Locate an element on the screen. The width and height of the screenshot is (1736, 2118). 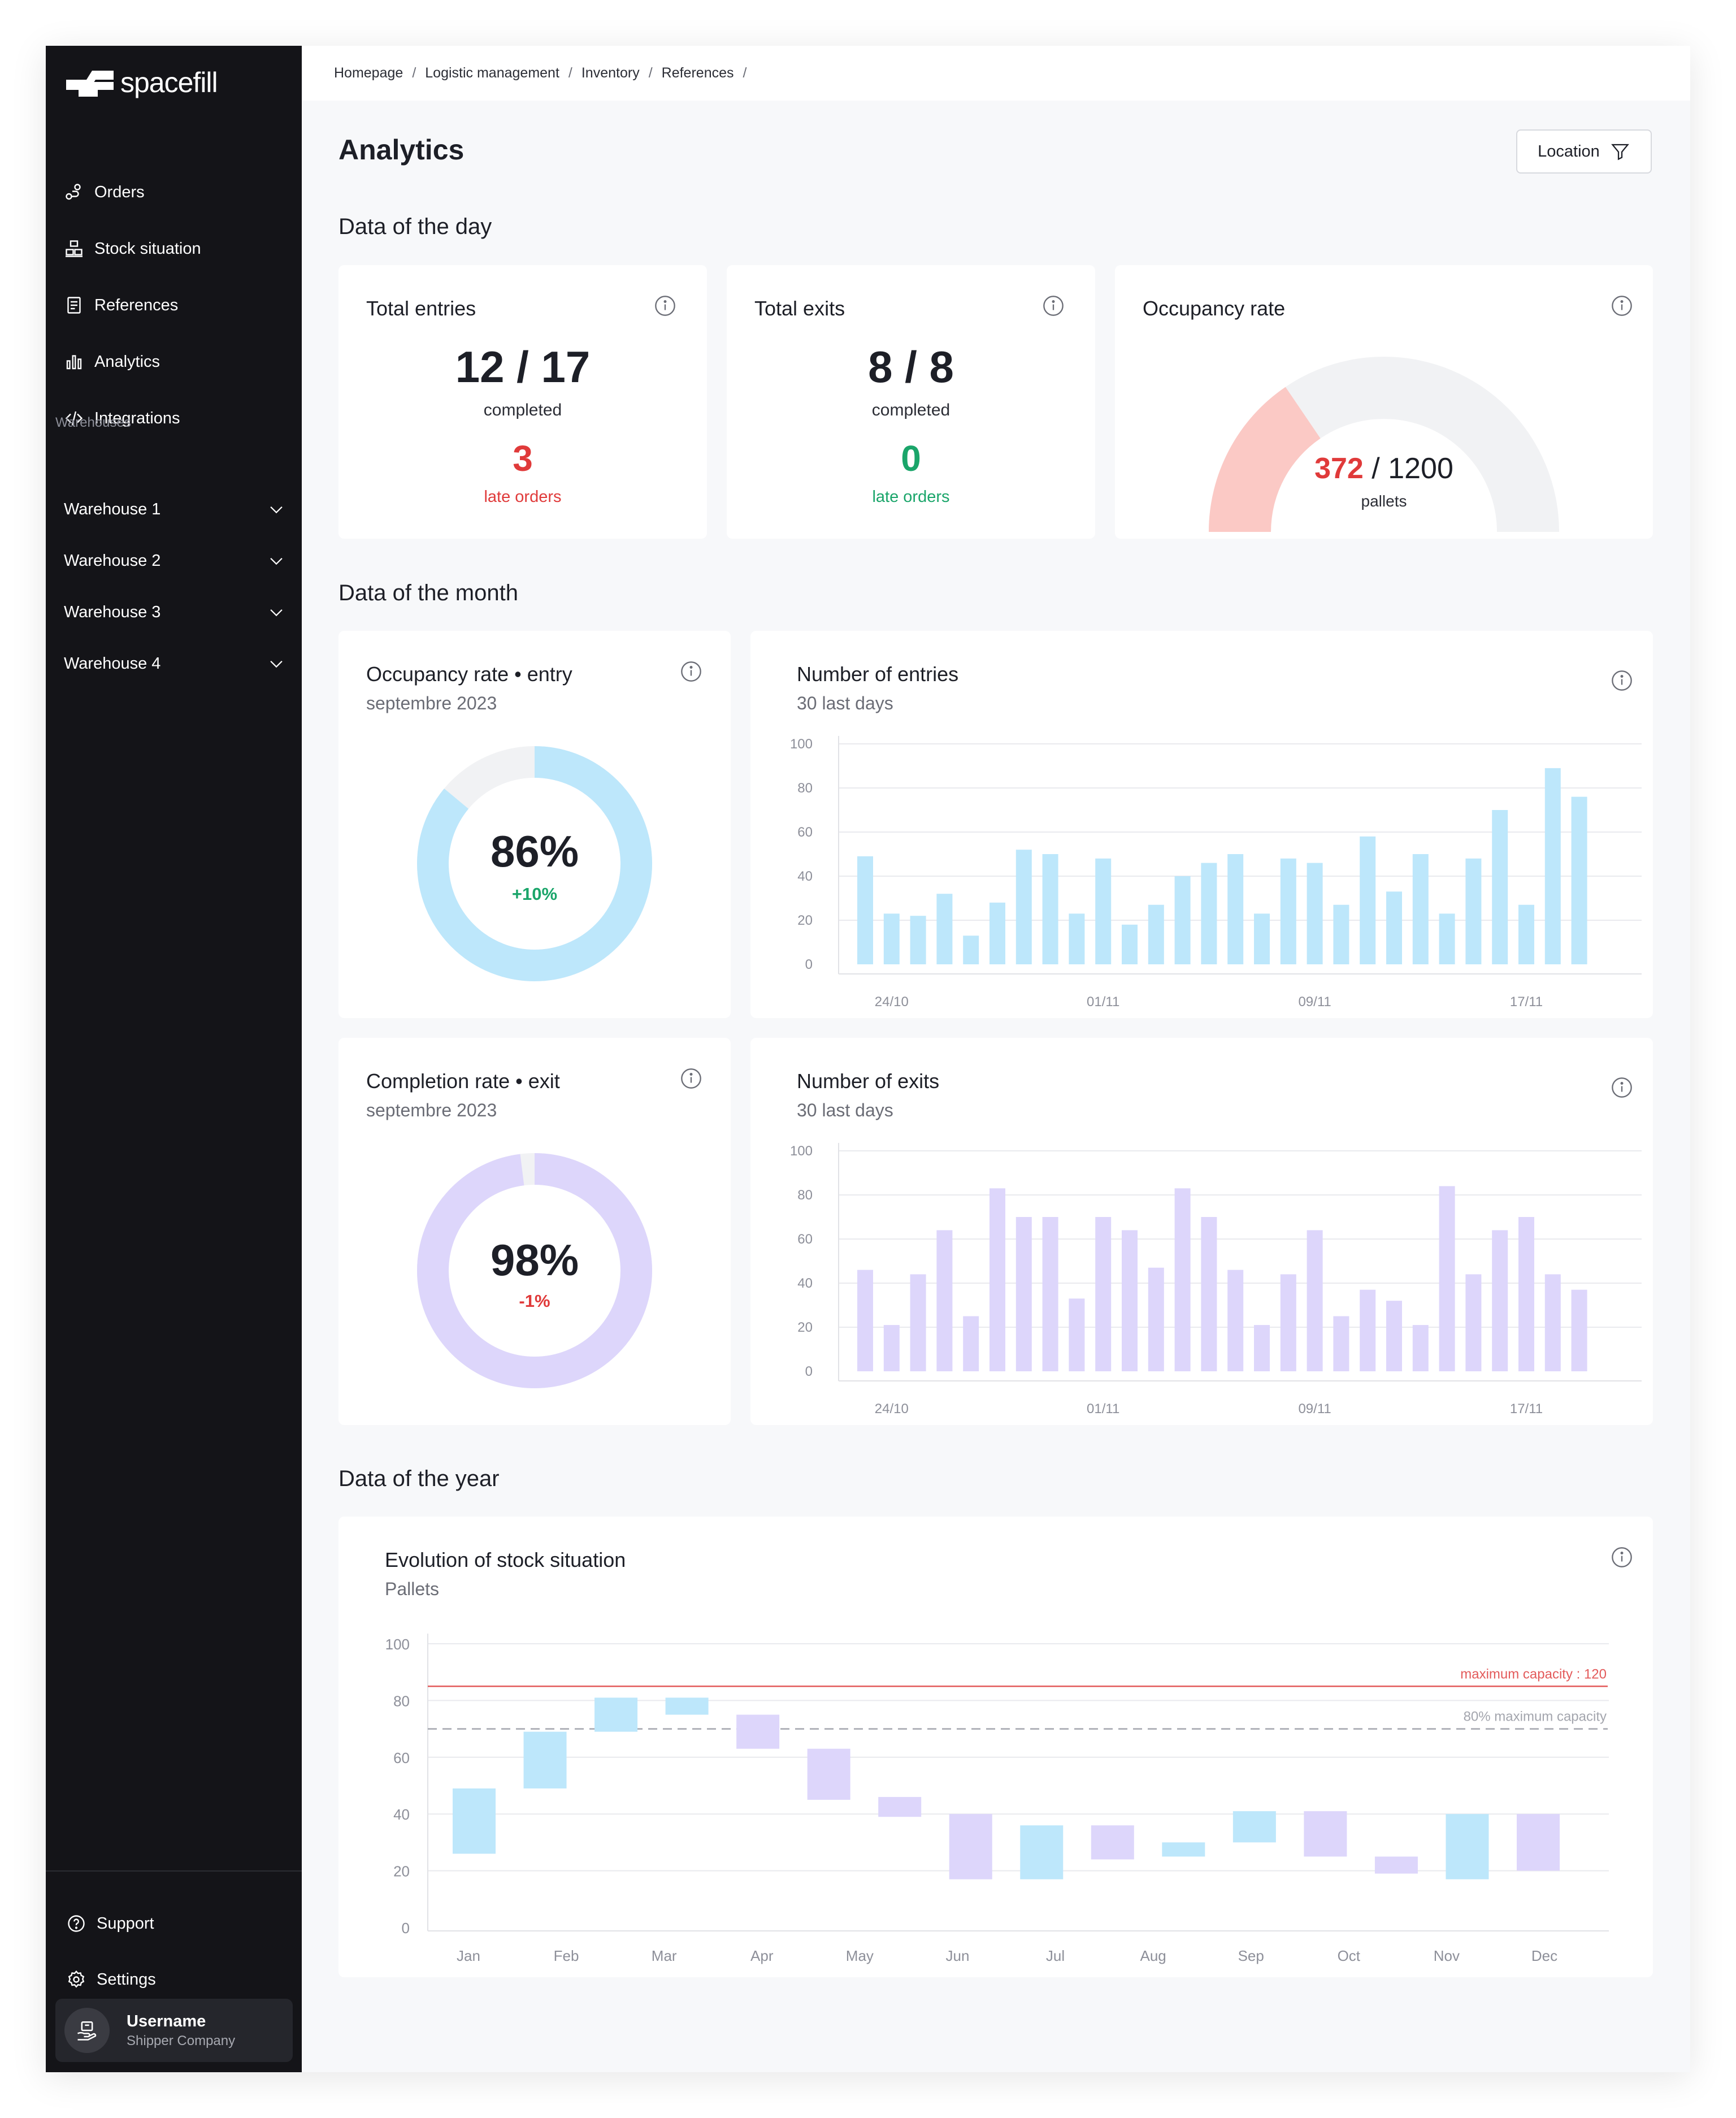
card-title: Occupancy rate is located at coordinates (1214, 308).